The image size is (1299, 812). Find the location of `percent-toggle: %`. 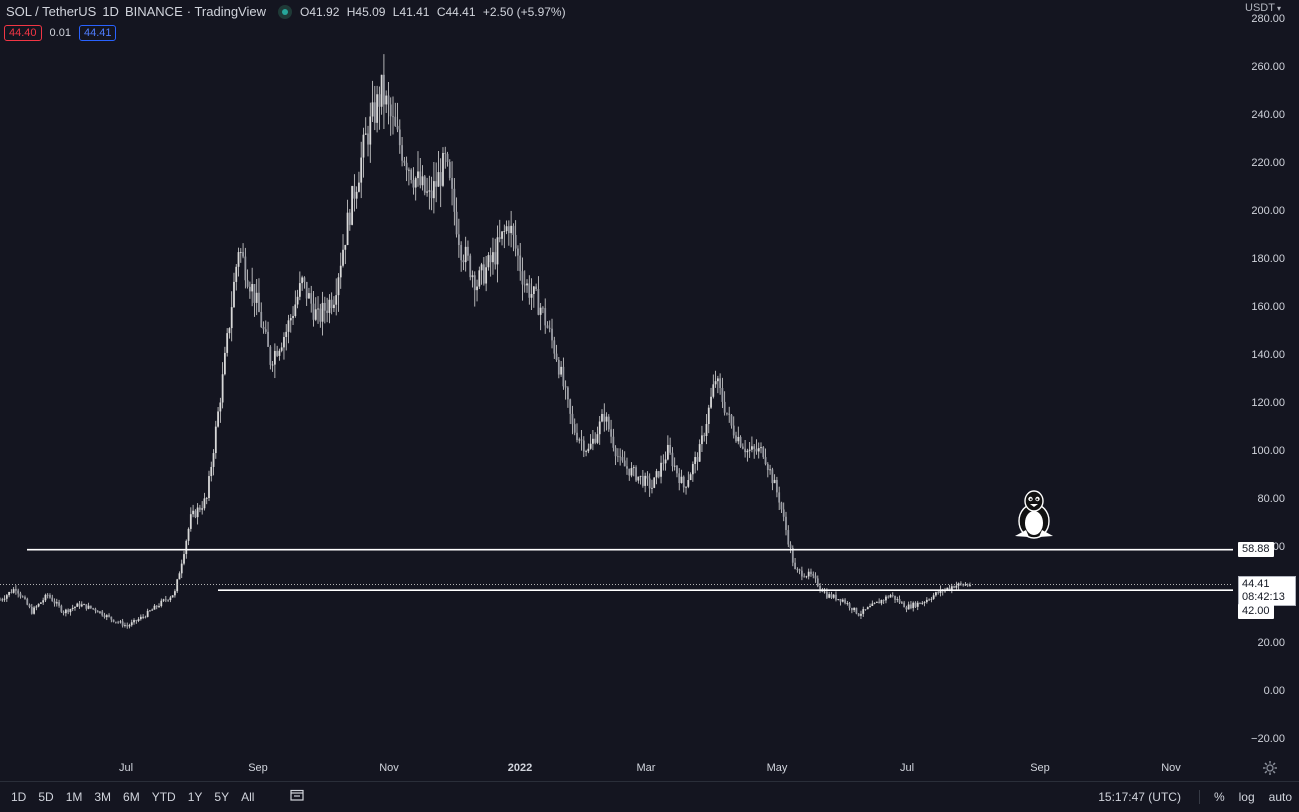

percent-toggle: % is located at coordinates (1219, 797).